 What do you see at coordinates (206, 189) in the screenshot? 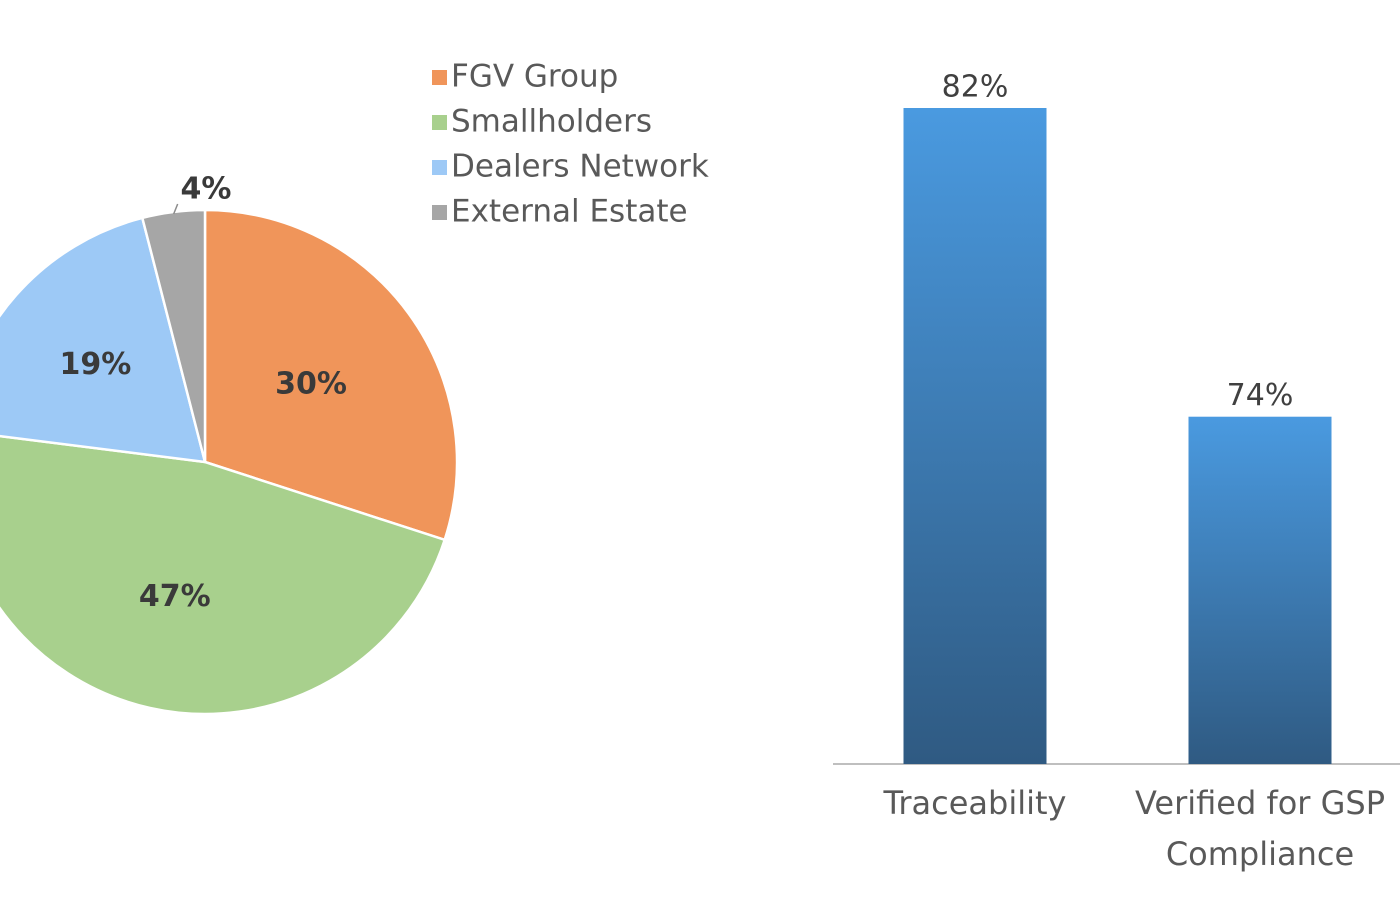
I see `pie-value-label-external-estate: 4%` at bounding box center [206, 189].